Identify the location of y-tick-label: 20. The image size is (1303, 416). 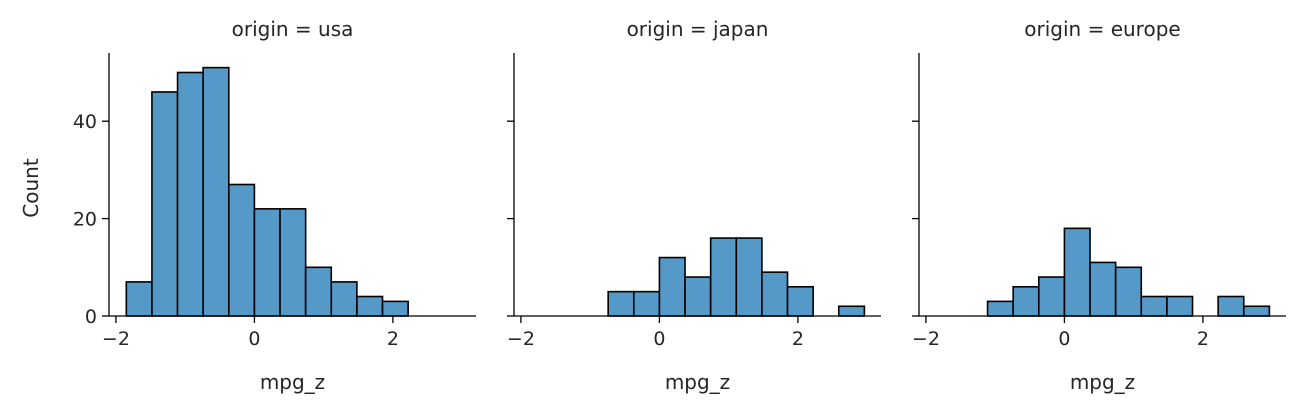
(85, 220).